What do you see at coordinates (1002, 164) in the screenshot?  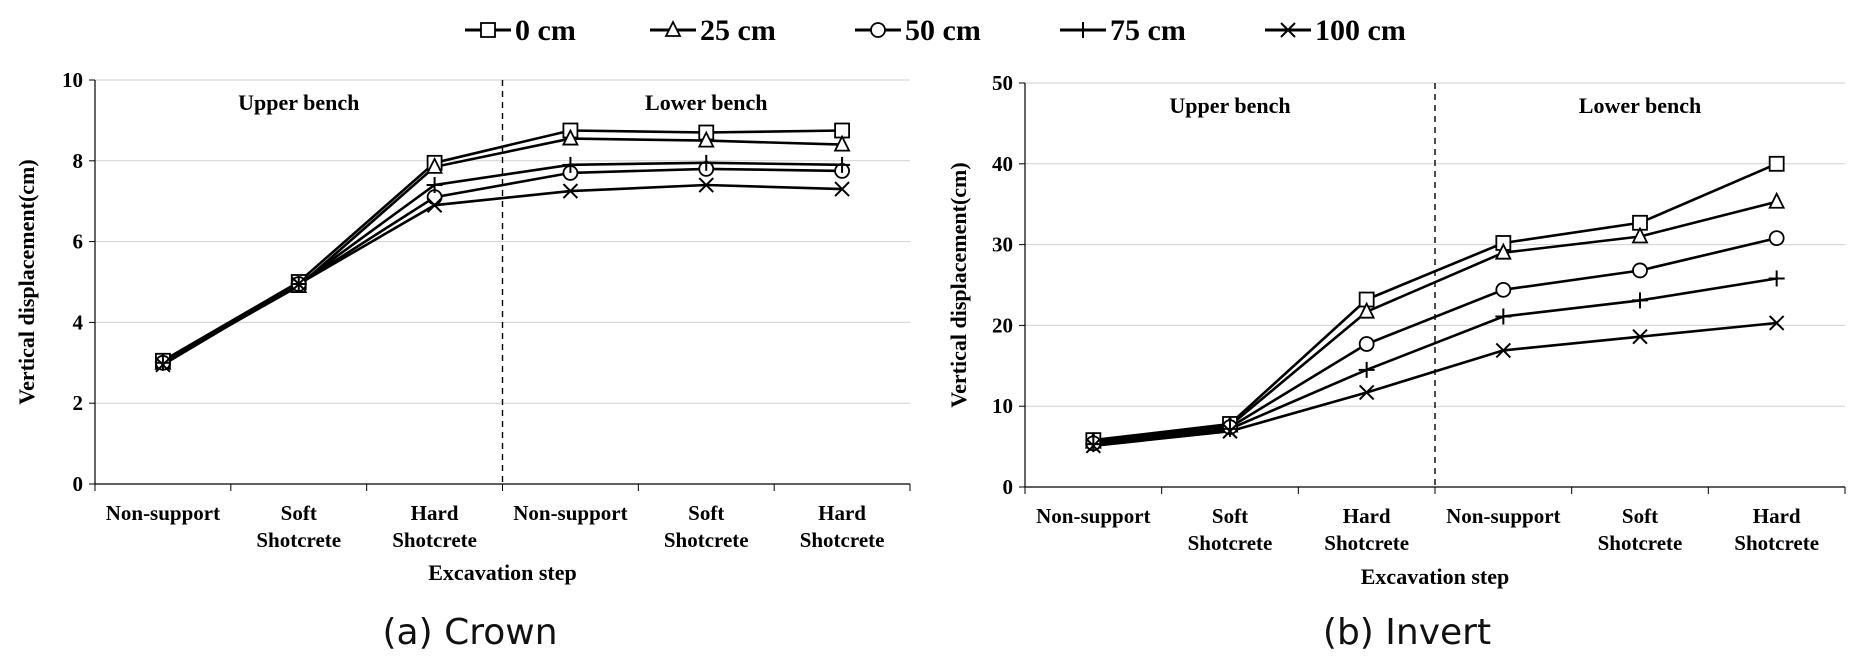 I see `y-tick-label: 40` at bounding box center [1002, 164].